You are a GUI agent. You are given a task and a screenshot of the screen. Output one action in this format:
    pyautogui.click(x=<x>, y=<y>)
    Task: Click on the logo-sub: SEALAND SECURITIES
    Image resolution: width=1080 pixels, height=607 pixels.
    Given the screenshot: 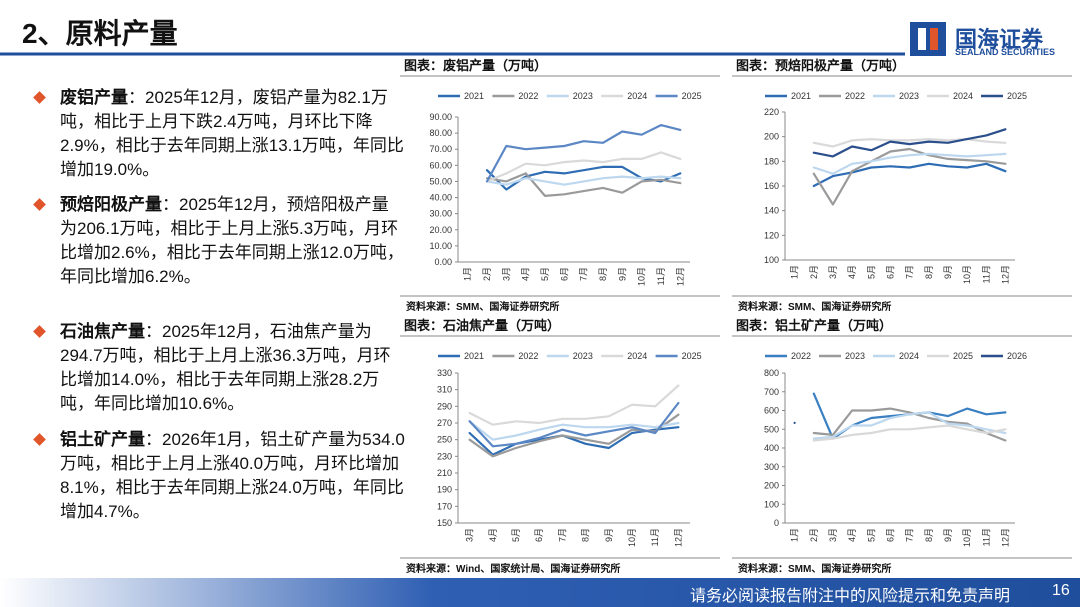 What is the action you would take?
    pyautogui.click(x=1005, y=52)
    